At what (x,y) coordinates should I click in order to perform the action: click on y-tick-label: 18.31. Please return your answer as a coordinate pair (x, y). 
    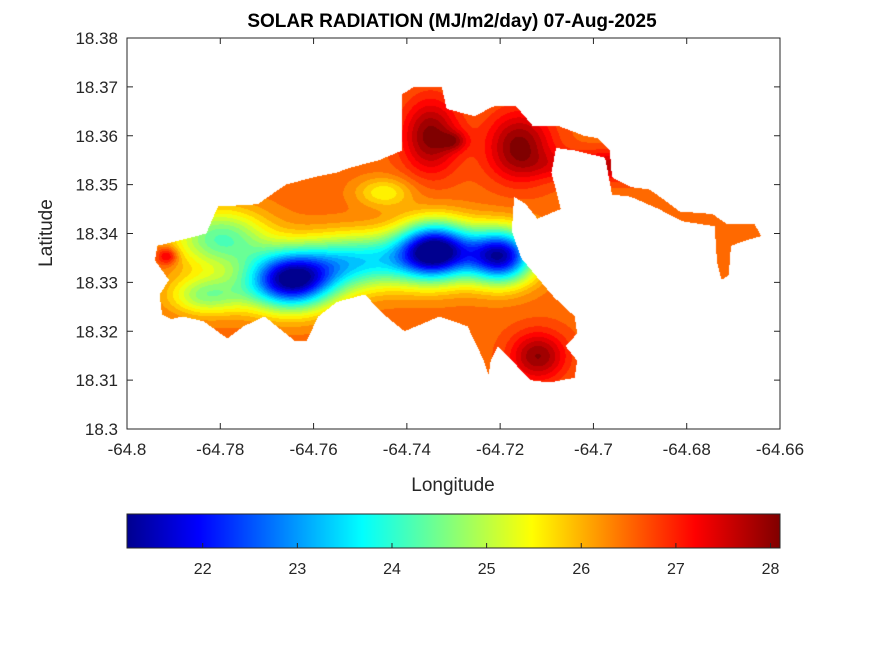
    Looking at the image, I should click on (96, 380).